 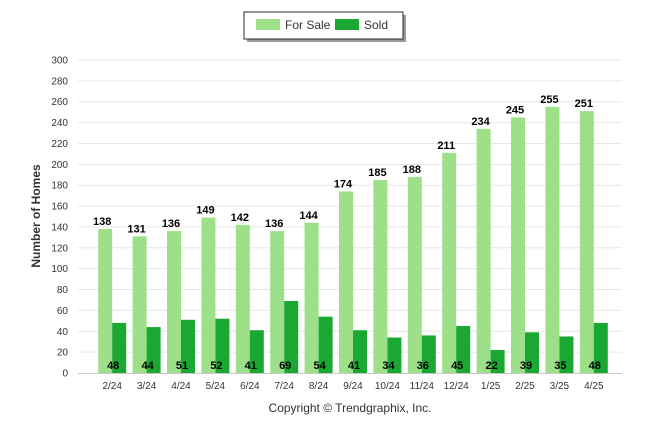 I want to click on x-tick-label: 2/25, so click(x=525, y=386).